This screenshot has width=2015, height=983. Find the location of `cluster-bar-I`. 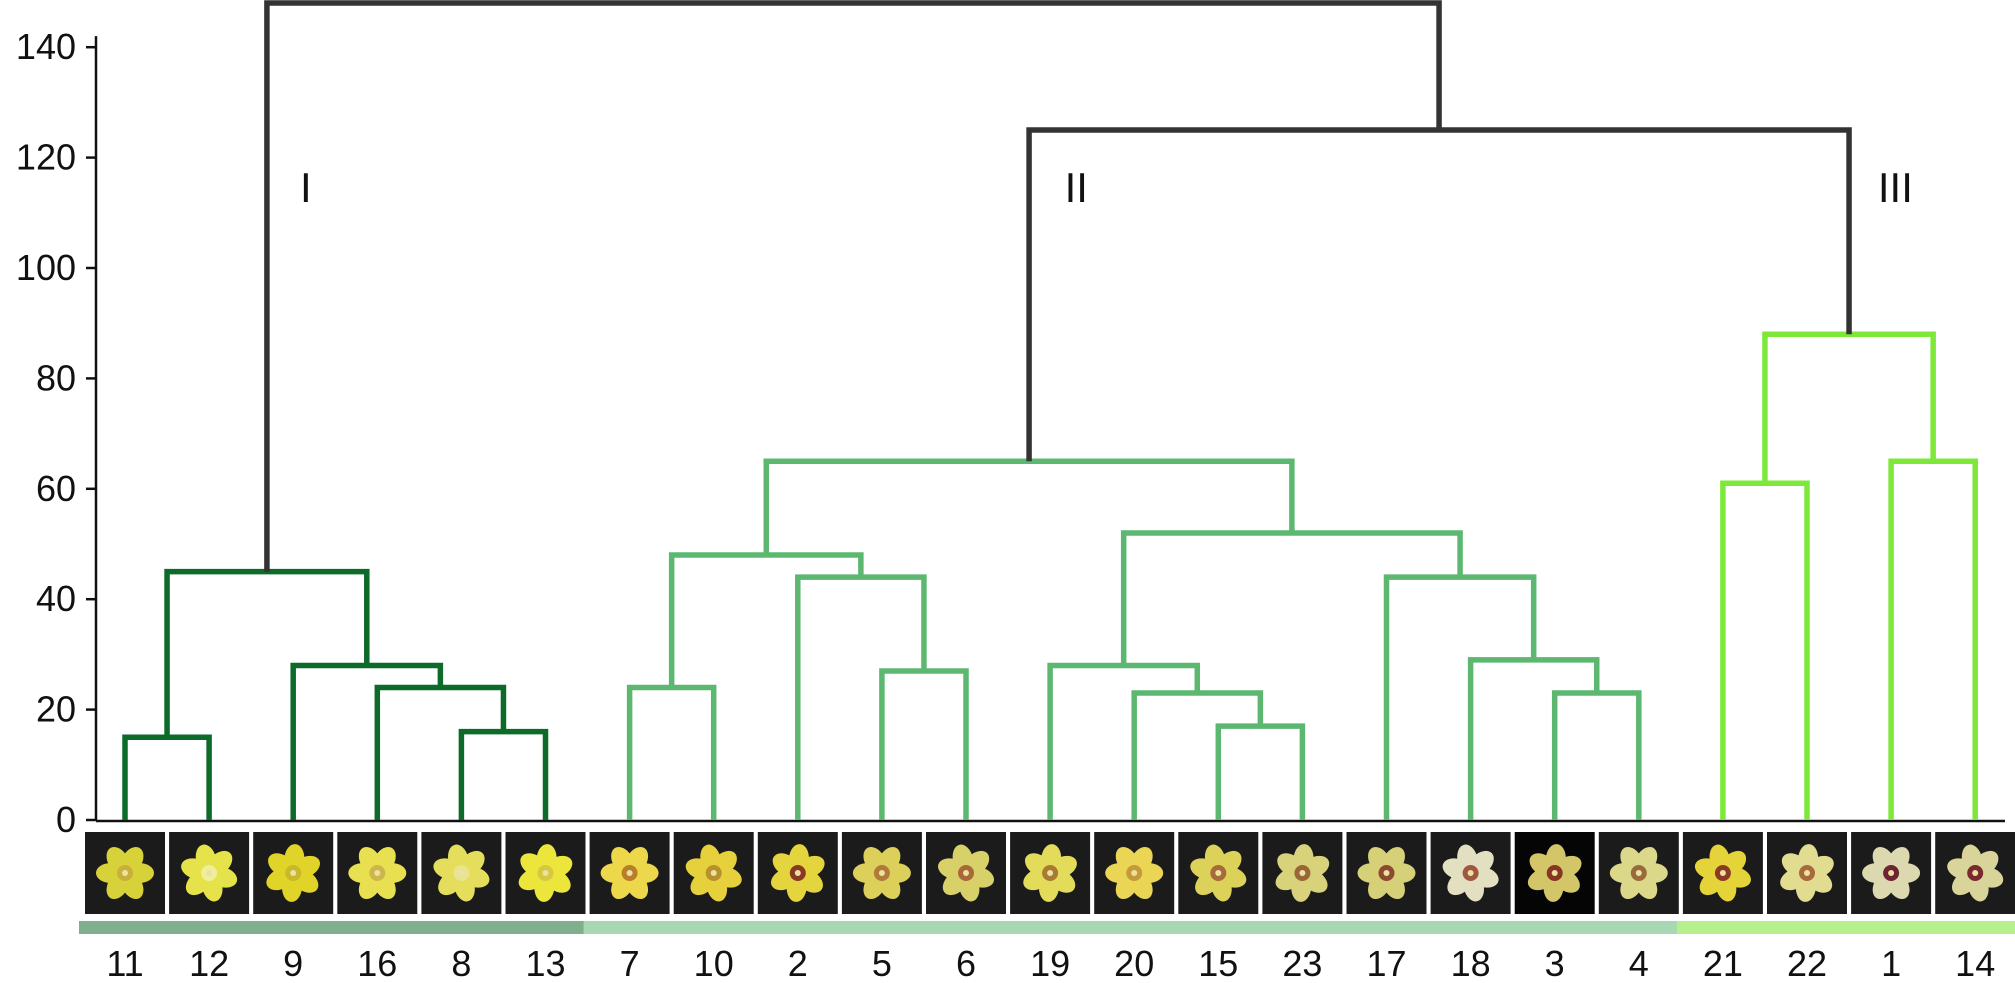

cluster-bar-I is located at coordinates (335, 927).